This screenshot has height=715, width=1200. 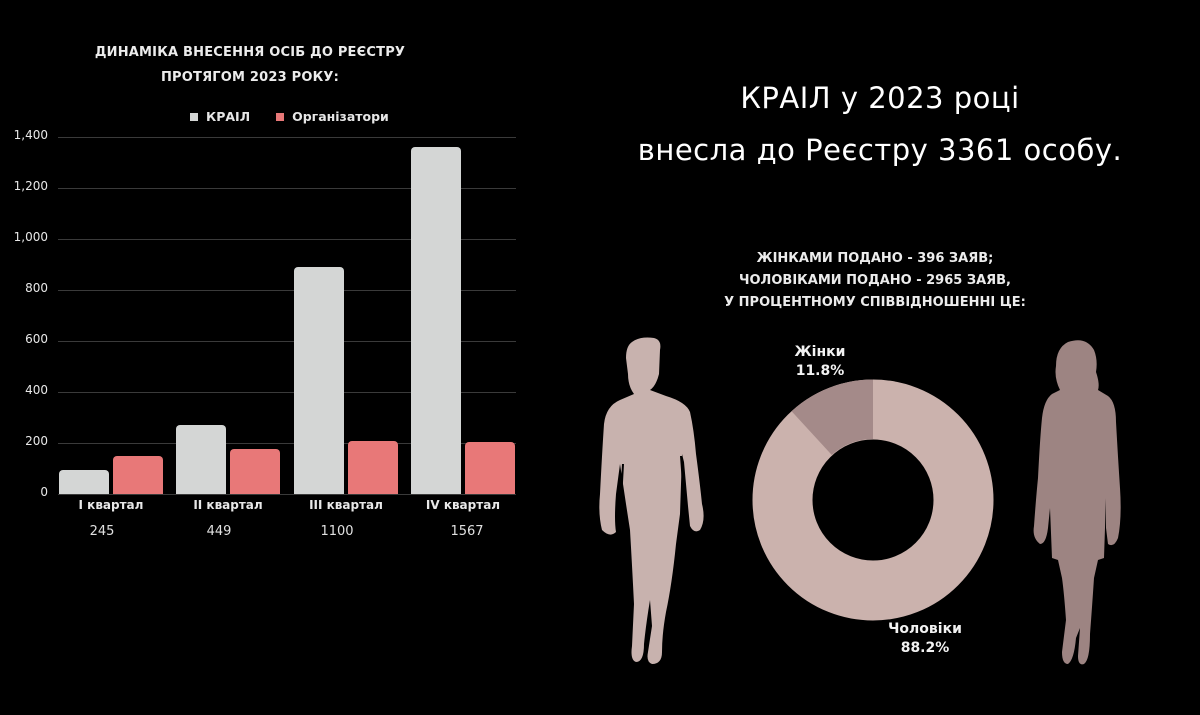 I want to click on x-category: І квартал, so click(x=111, y=505).